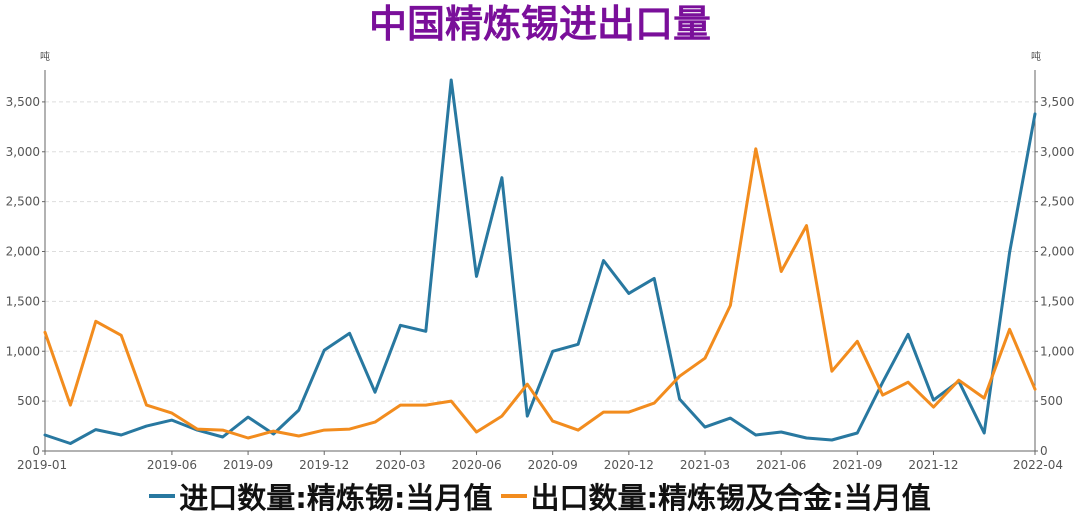  I want to click on x-tick-label: 2022-04, so click(1038, 465).